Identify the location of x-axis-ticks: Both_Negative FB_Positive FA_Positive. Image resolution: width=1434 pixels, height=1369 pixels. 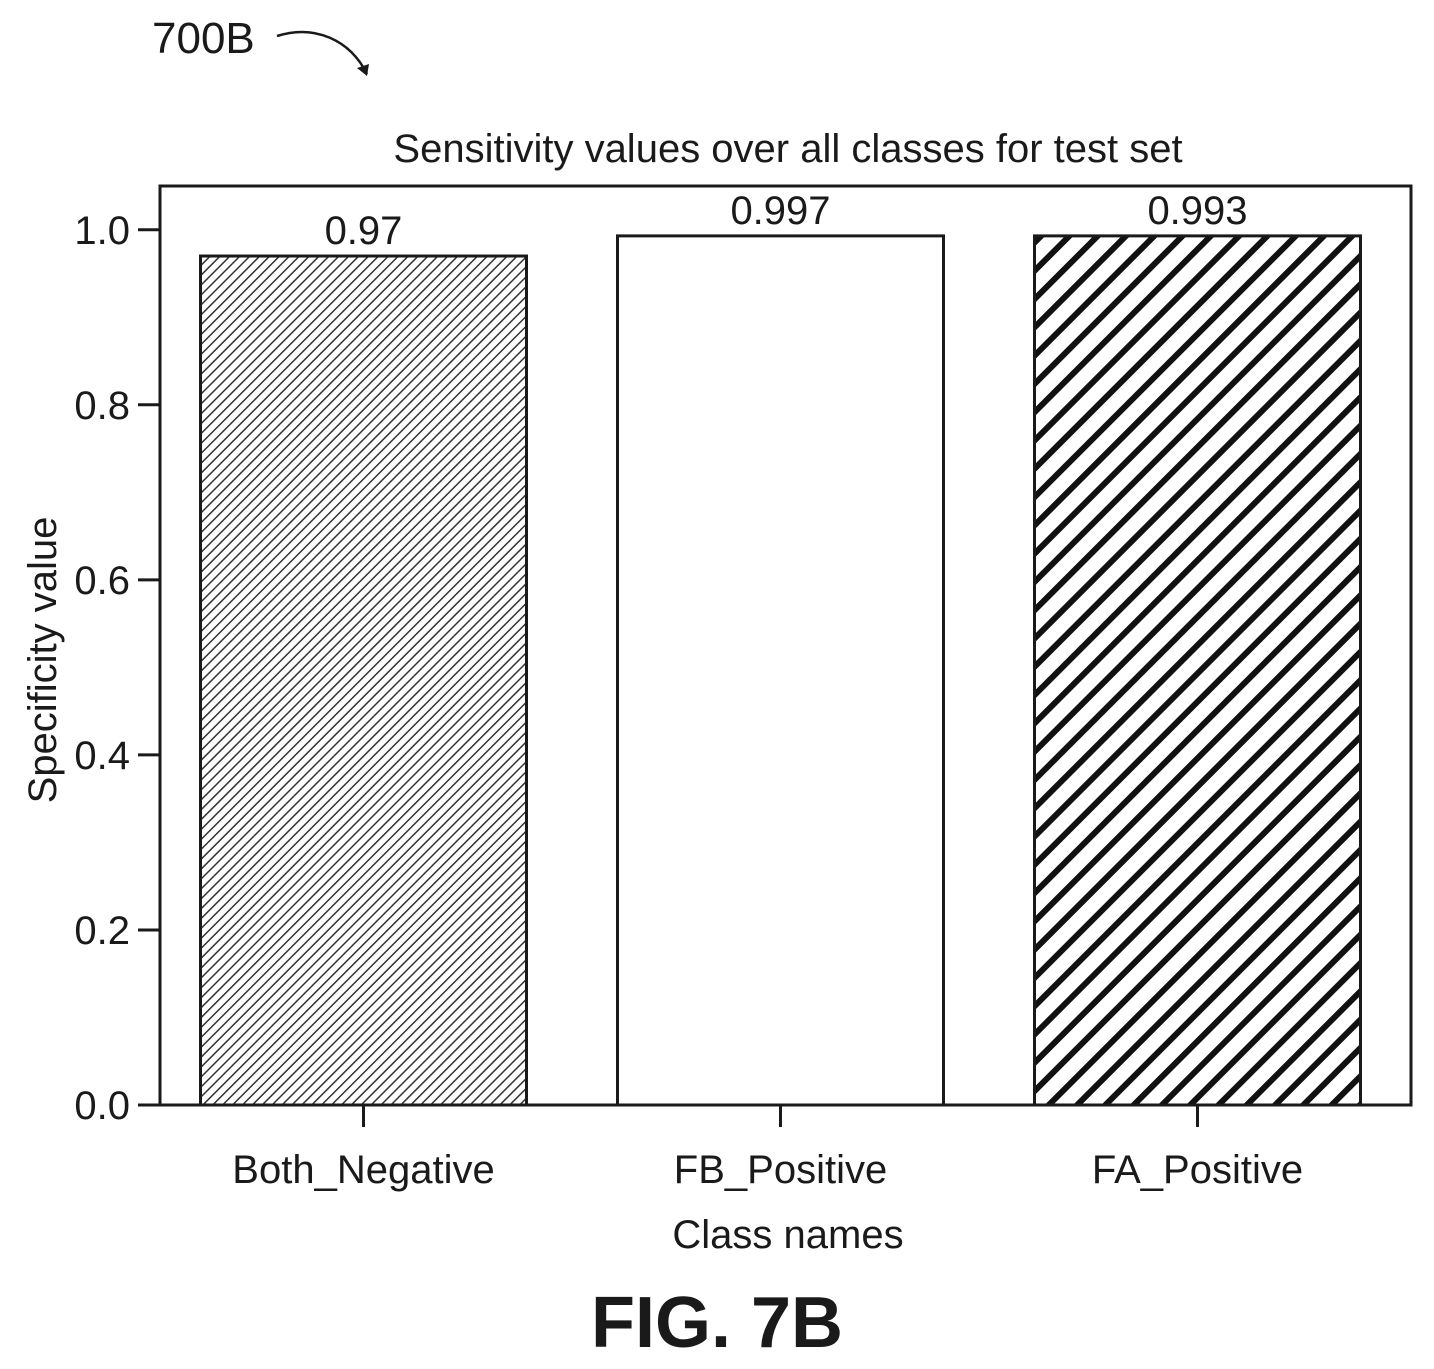
(767, 1148).